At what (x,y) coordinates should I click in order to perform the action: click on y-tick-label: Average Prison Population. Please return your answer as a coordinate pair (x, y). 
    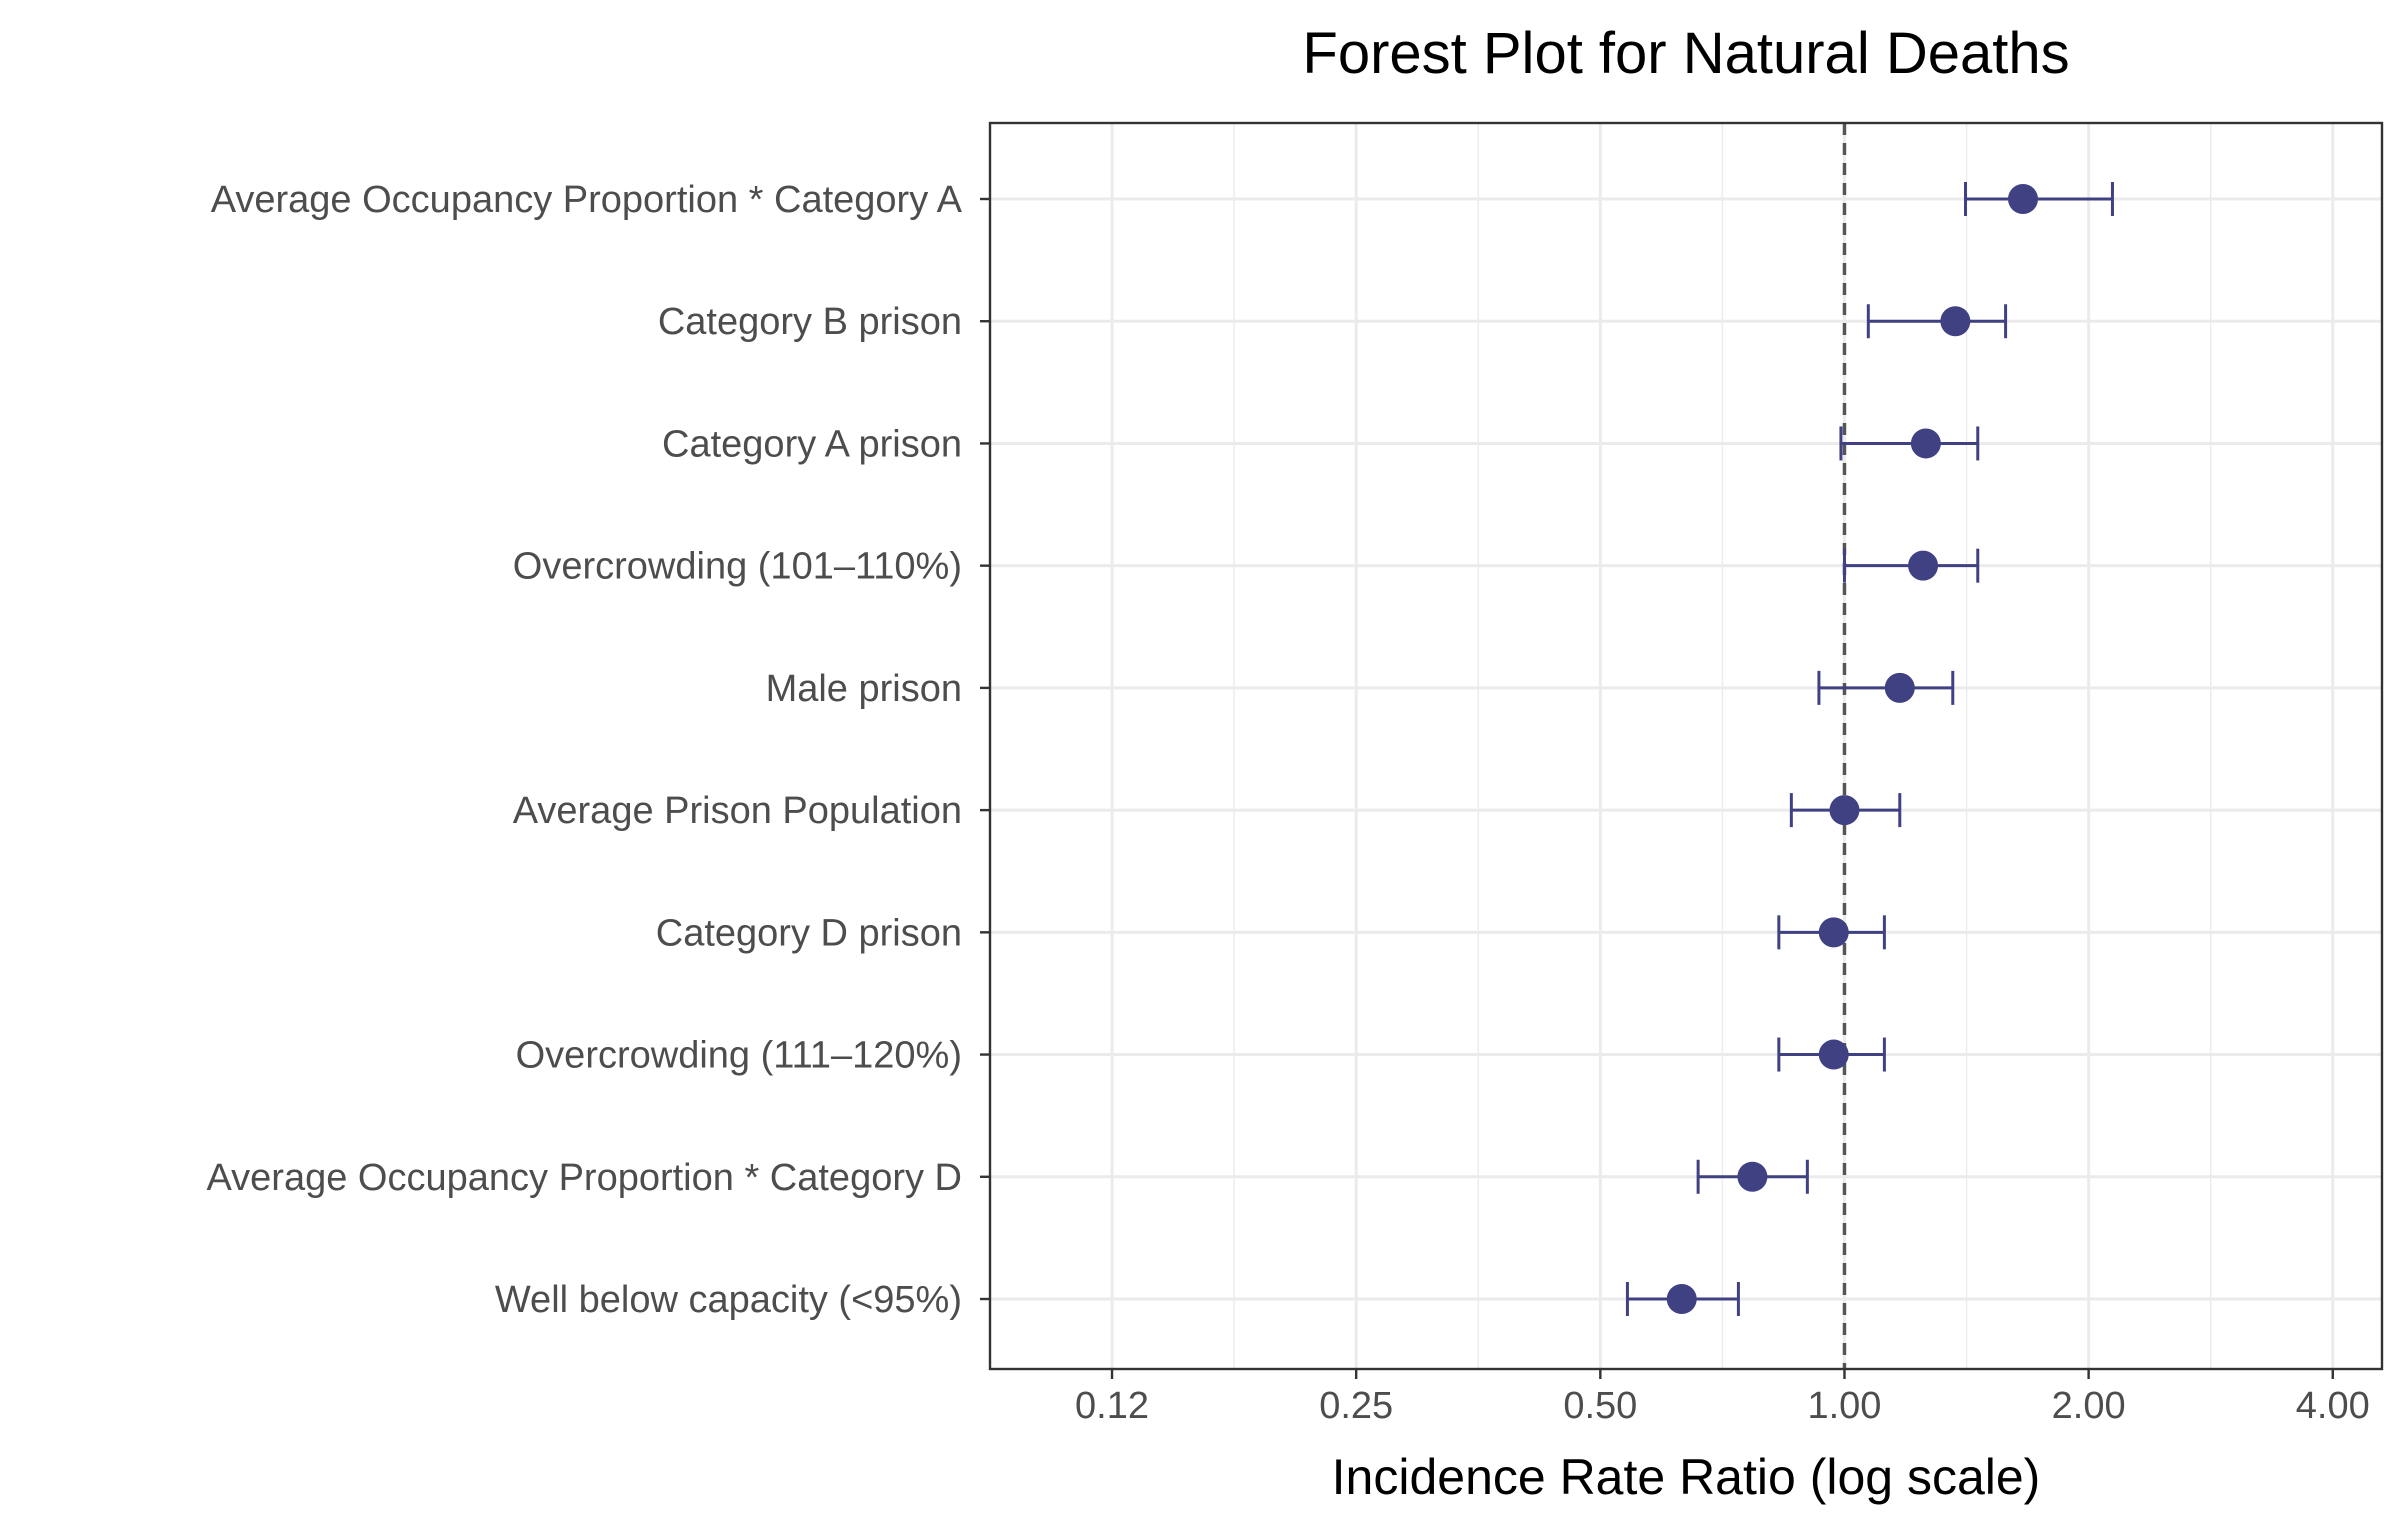
    Looking at the image, I should click on (737, 811).